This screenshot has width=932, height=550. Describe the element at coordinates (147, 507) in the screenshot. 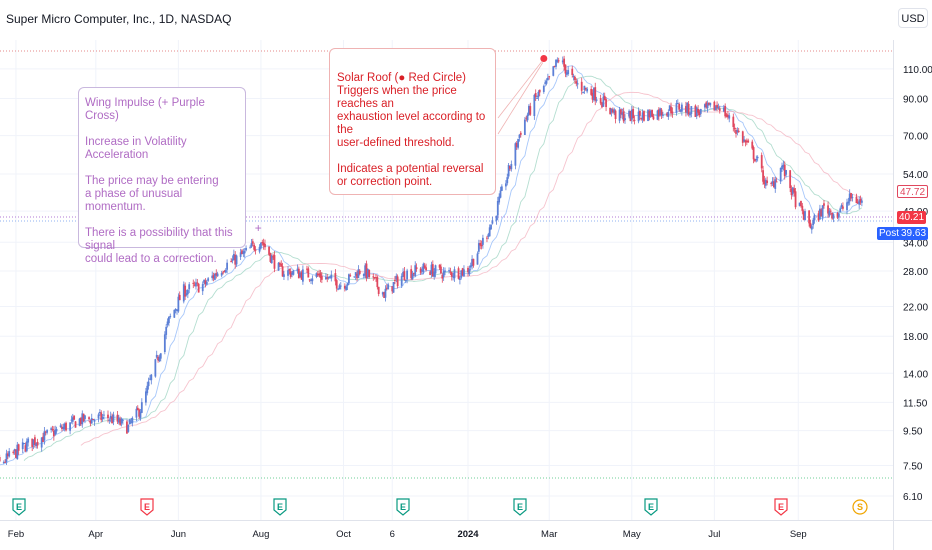

I see `event-letter: E` at that location.